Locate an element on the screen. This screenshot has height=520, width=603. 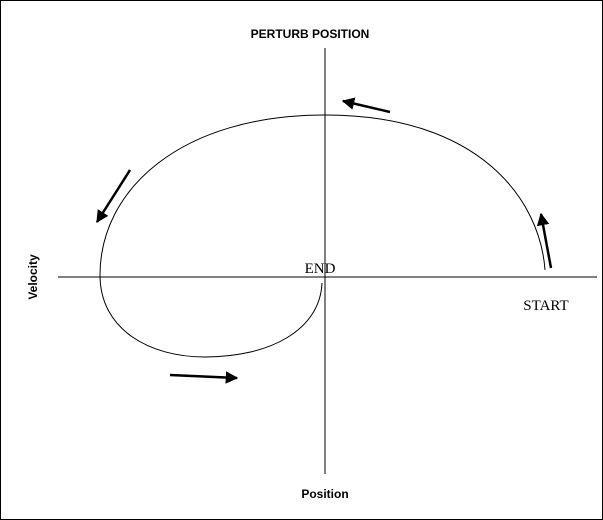
y-axis-label: Velocity is located at coordinates (33, 277).